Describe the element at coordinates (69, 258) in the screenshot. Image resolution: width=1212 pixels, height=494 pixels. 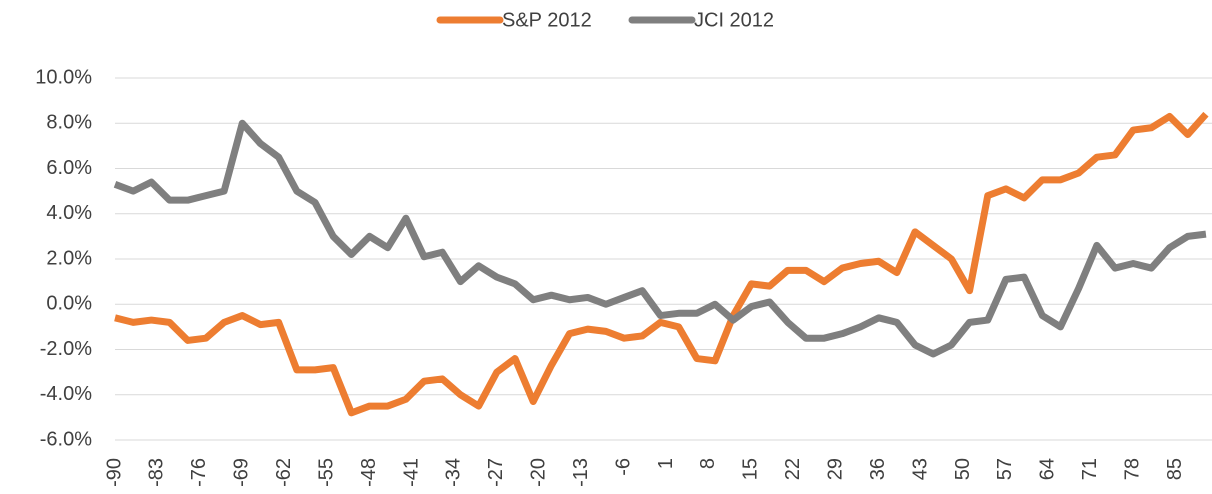
I see `y-tick-label: 2.0%` at that location.